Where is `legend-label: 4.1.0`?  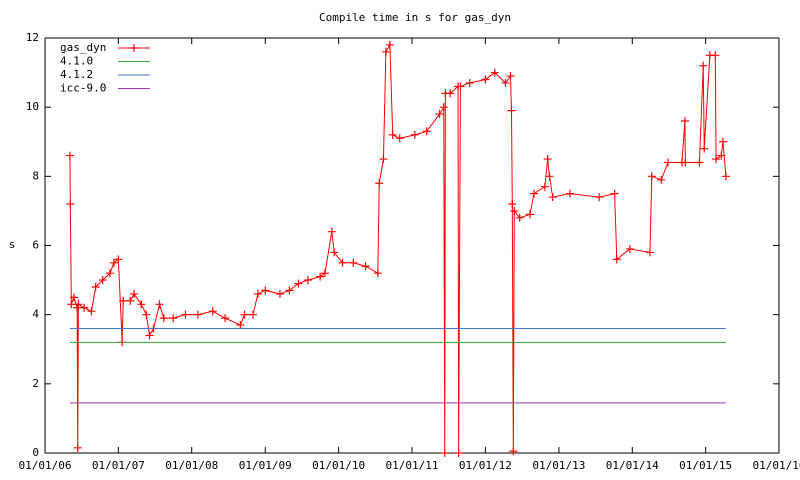
legend-label: 4.1.0 is located at coordinates (76, 61).